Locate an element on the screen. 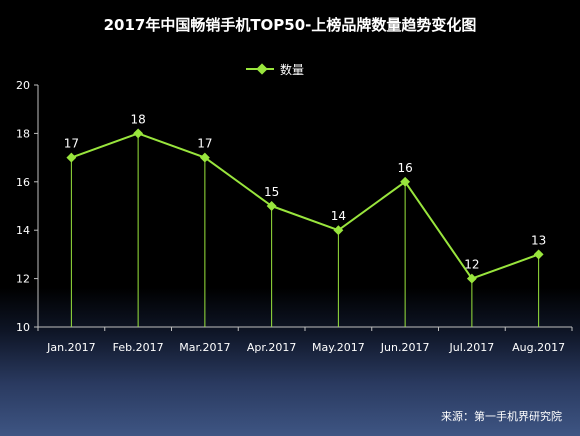 The height and width of the screenshot is (436, 580). legend-marker is located at coordinates (262, 69).